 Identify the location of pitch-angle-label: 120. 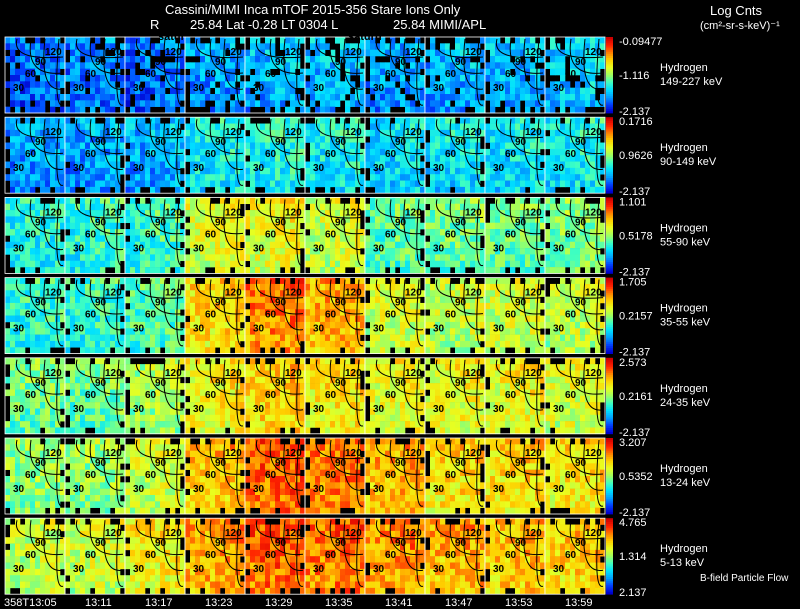
(413, 52).